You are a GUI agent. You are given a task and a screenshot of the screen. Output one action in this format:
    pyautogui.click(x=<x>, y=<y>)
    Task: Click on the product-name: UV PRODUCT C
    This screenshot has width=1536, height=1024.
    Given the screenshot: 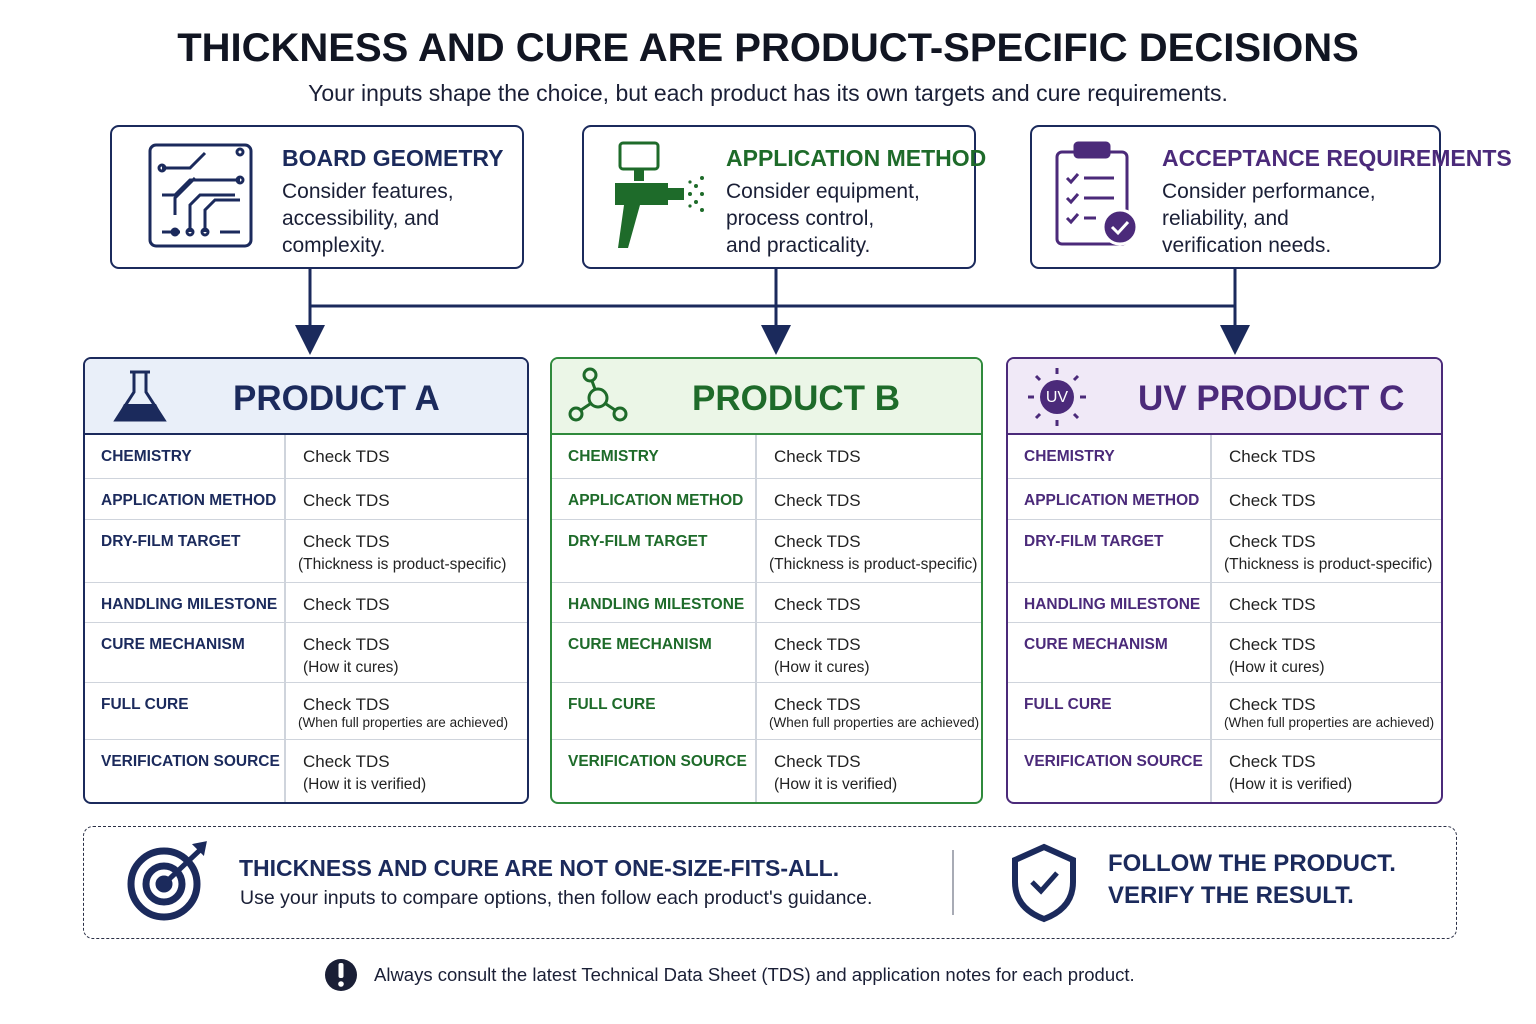 What is the action you would take?
    pyautogui.click(x=1271, y=398)
    